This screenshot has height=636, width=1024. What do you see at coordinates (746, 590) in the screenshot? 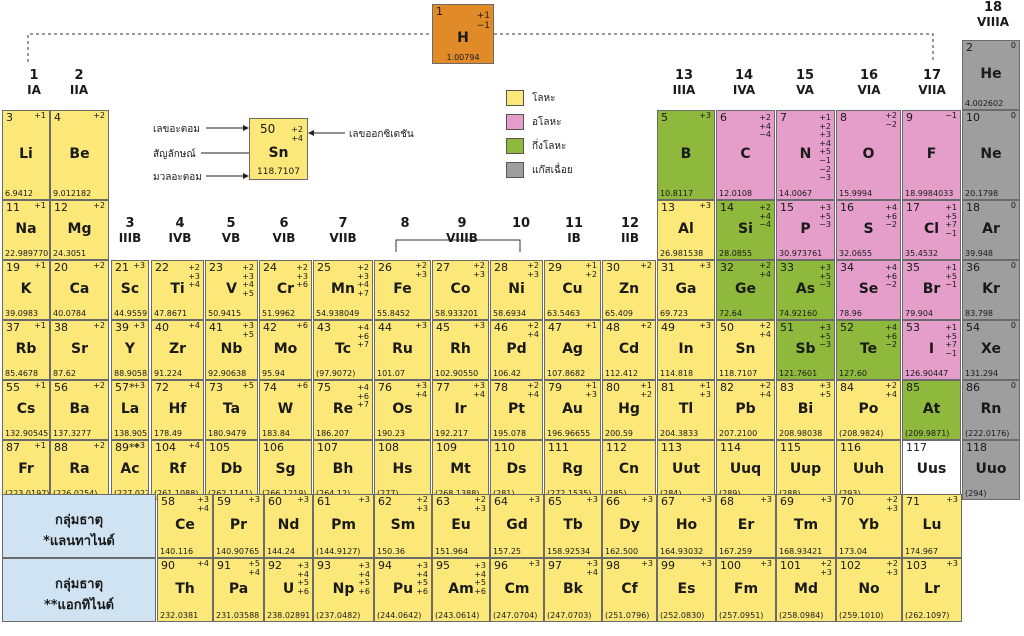
I see `element-Fm: 100 +3 Fm (257.0951)` at bounding box center [746, 590].